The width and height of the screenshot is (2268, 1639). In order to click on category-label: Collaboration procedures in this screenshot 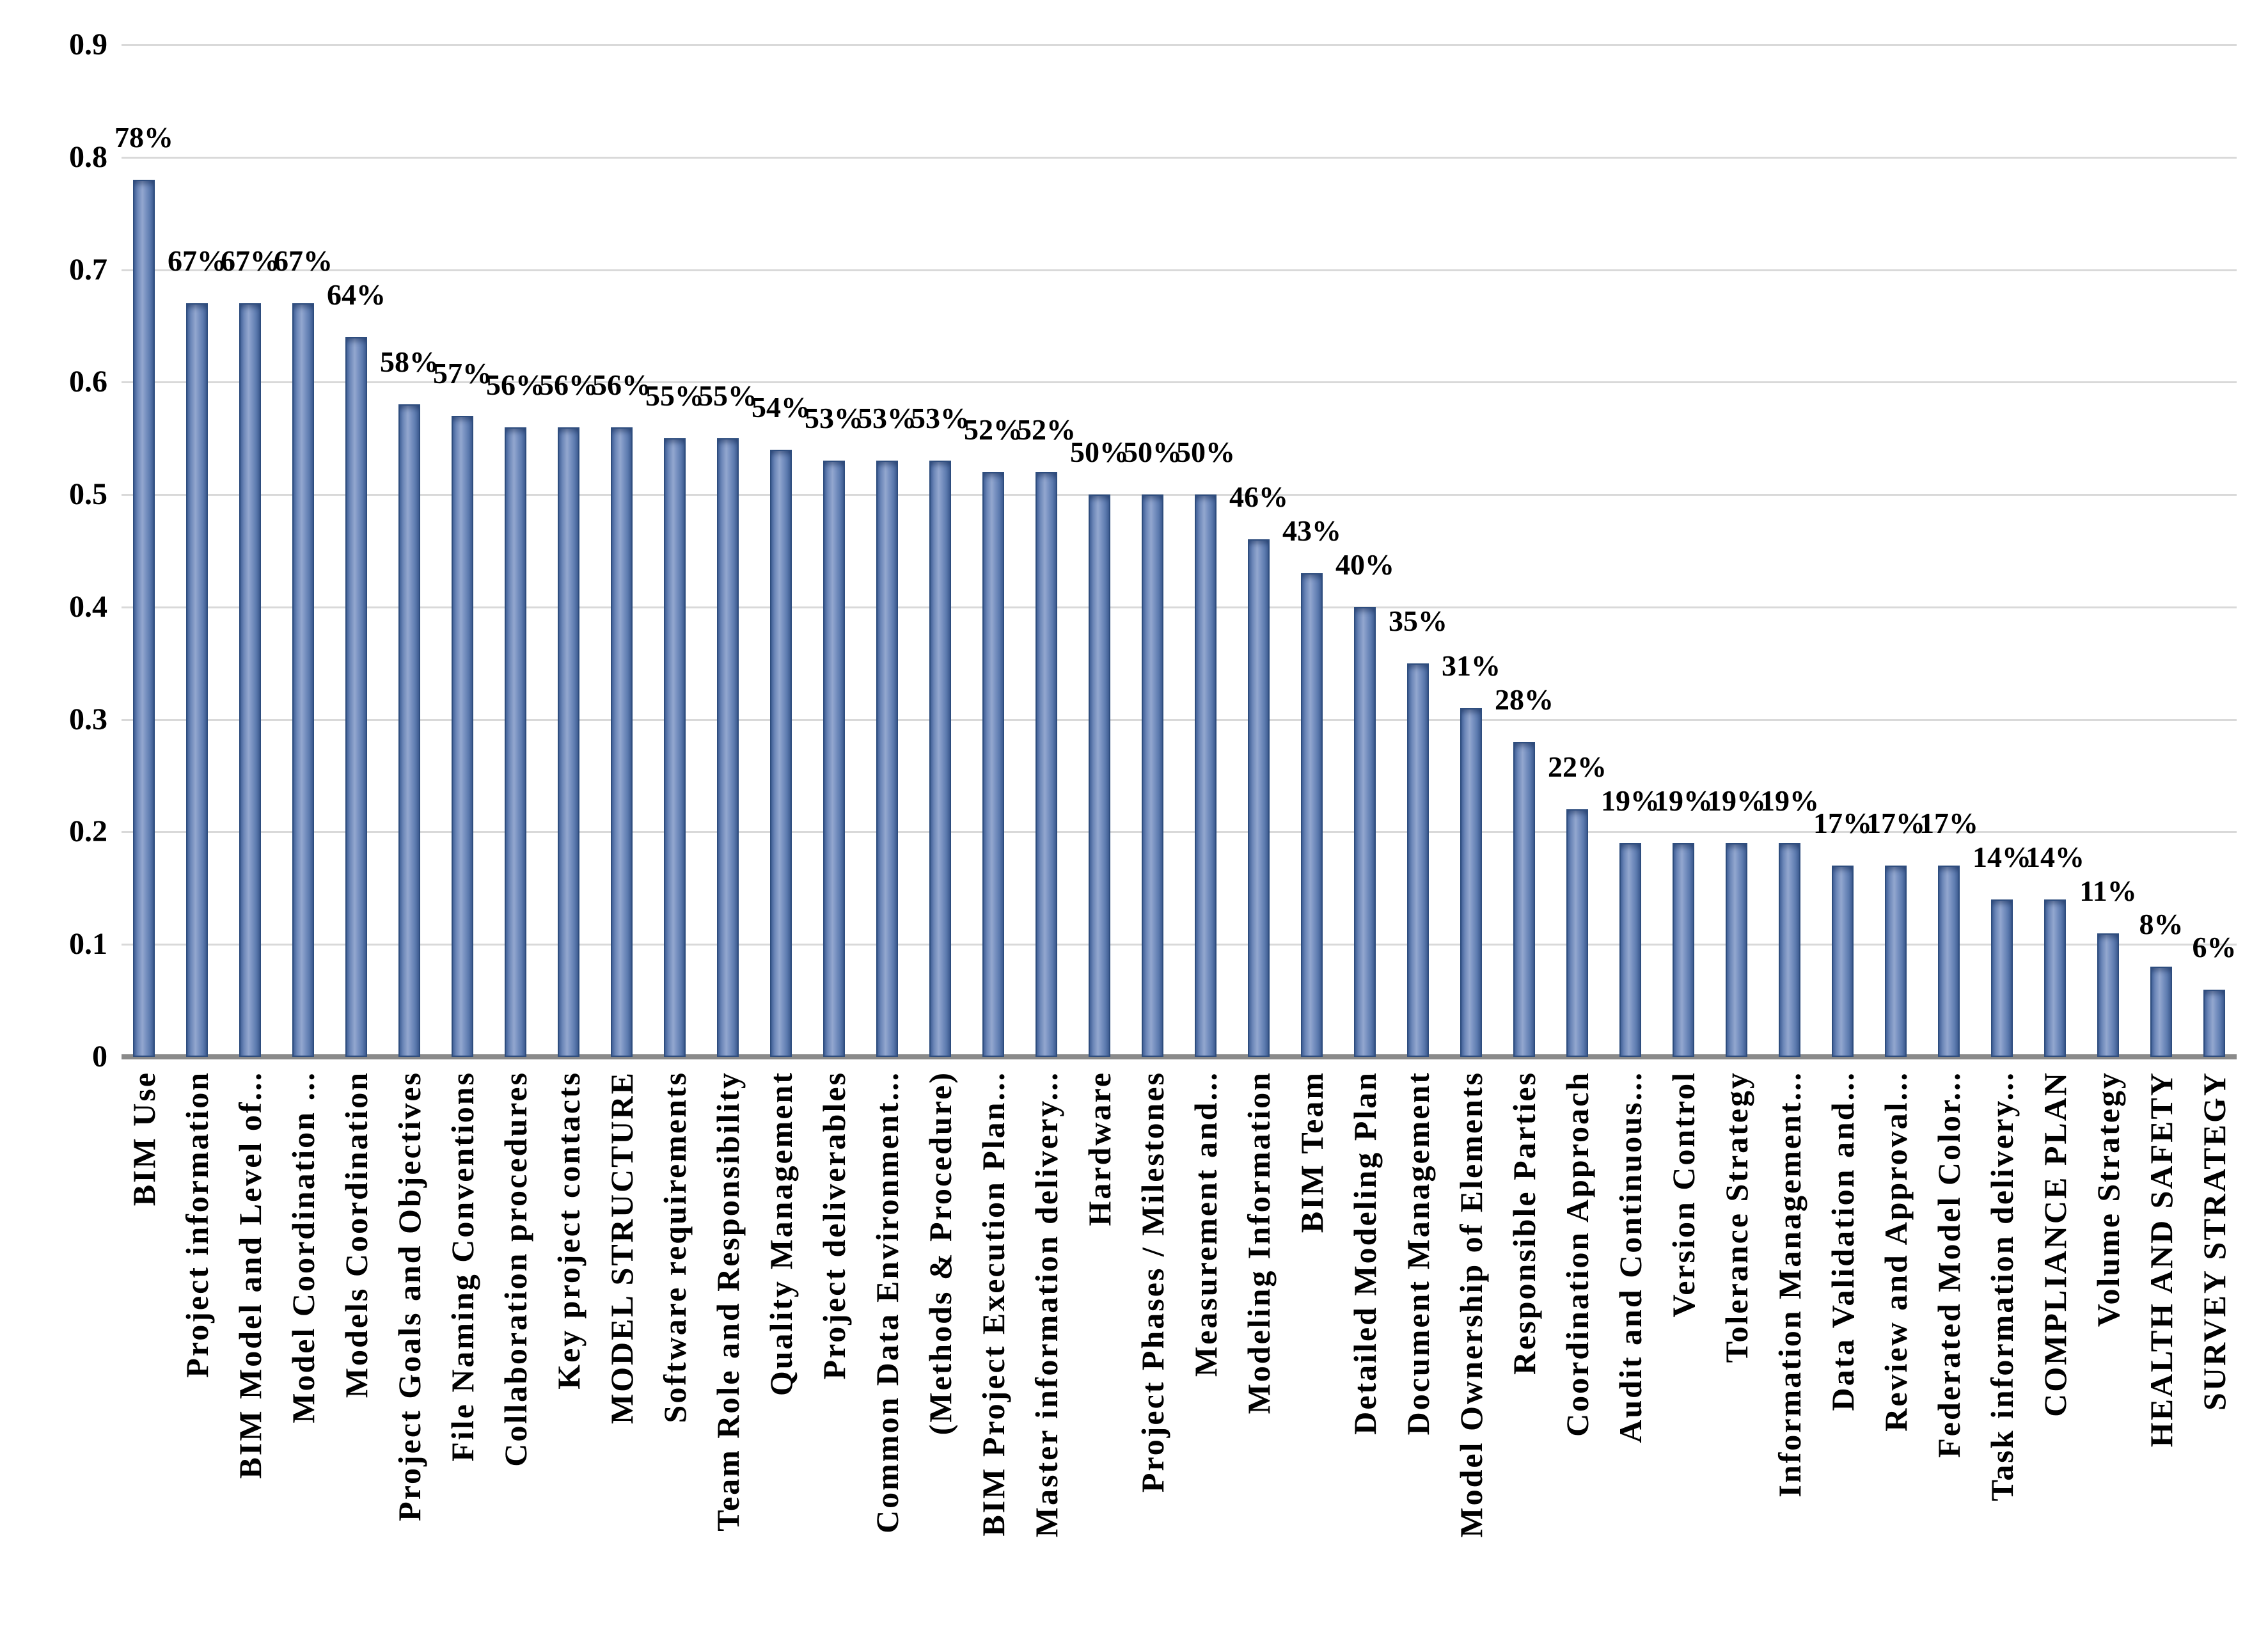, I will do `click(515, 1269)`.